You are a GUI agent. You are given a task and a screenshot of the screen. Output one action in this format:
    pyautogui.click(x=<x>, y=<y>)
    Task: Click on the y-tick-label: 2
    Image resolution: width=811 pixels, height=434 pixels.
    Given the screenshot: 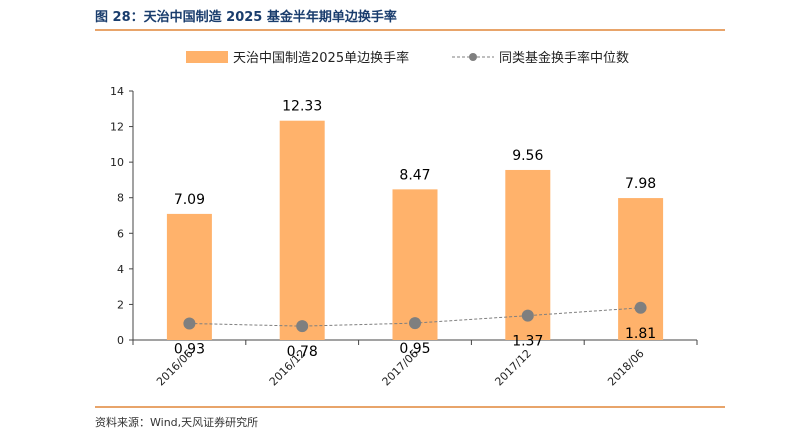 What is the action you would take?
    pyautogui.click(x=120, y=304)
    